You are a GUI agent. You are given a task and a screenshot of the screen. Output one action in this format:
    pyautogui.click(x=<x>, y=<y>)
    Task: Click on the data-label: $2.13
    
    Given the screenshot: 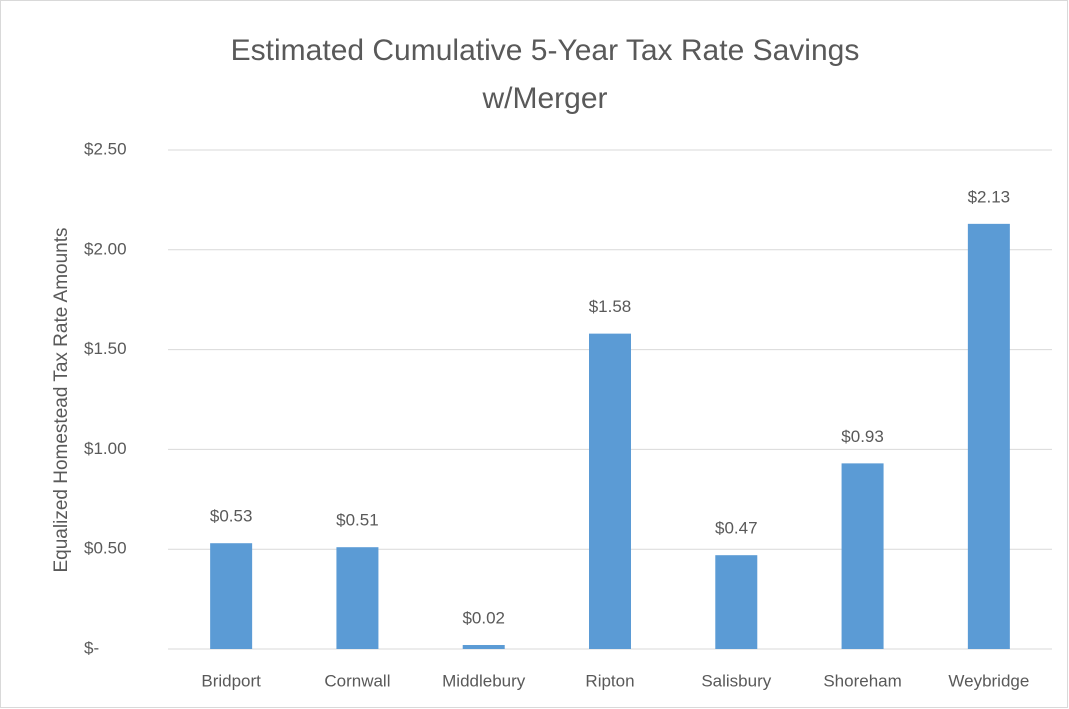 What is the action you would take?
    pyautogui.click(x=989, y=196)
    